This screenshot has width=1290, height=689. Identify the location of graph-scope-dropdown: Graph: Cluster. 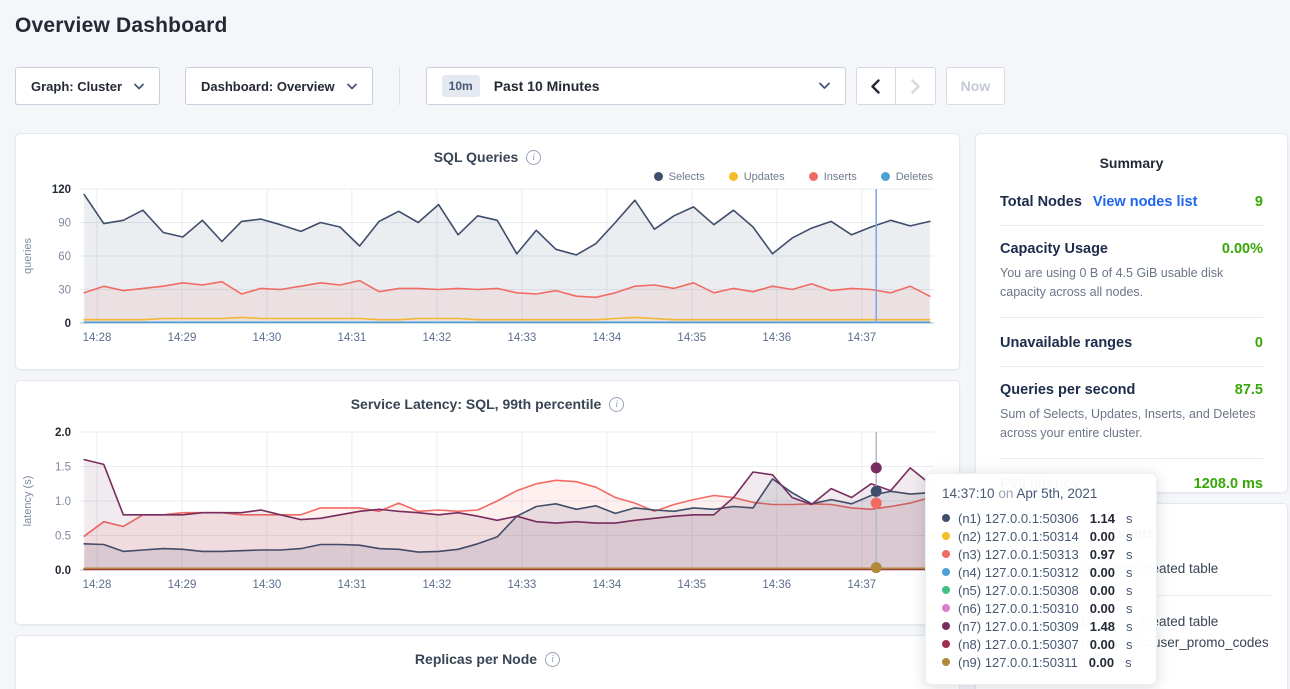
(88, 86).